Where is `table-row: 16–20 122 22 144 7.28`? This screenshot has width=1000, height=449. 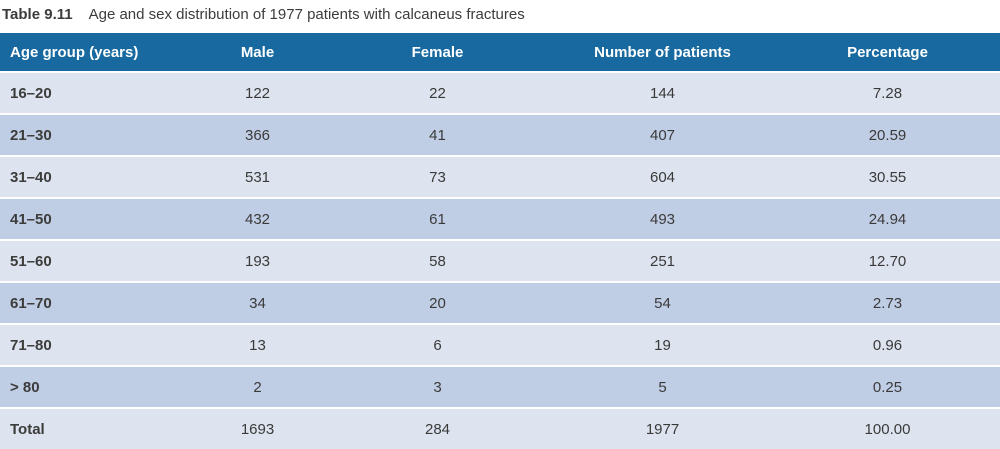
table-row: 16–20 122 22 144 7.28 is located at coordinates (500, 92).